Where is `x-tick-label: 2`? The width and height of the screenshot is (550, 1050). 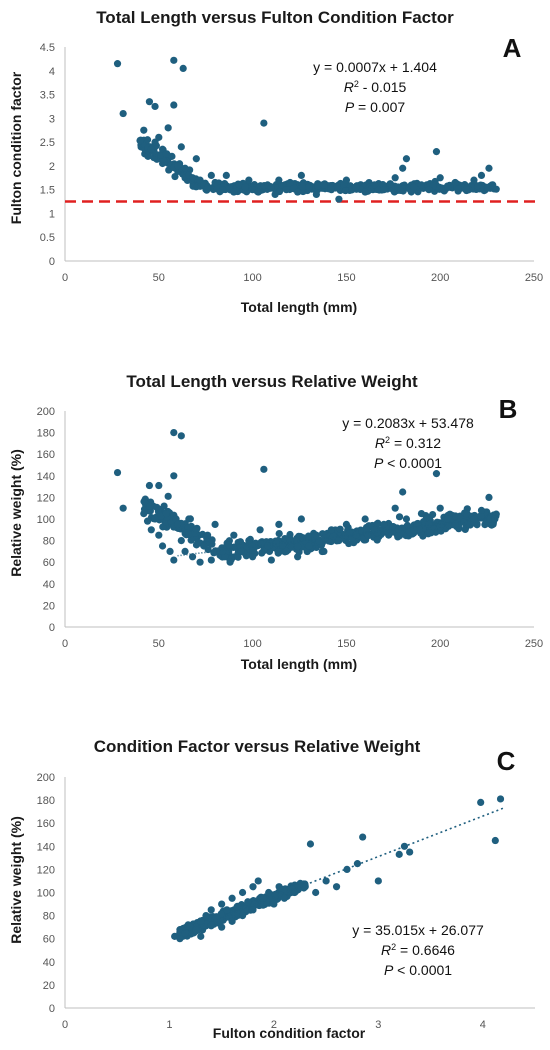 x-tick-label: 2 is located at coordinates (274, 1025).